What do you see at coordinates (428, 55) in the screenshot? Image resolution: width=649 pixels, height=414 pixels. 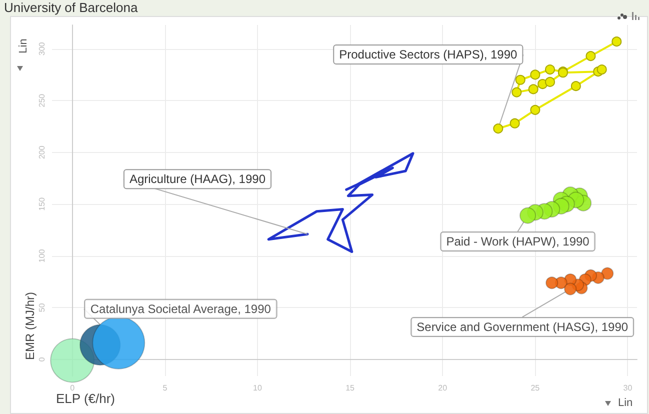 I see `series-label: Productive Sectors (HAPS), 1990` at bounding box center [428, 55].